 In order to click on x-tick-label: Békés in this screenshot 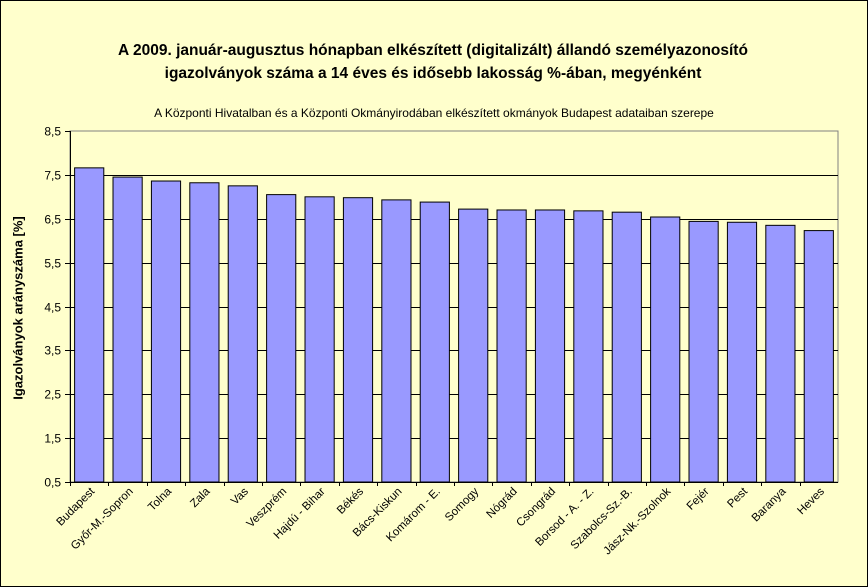, I will do `click(350, 500)`.